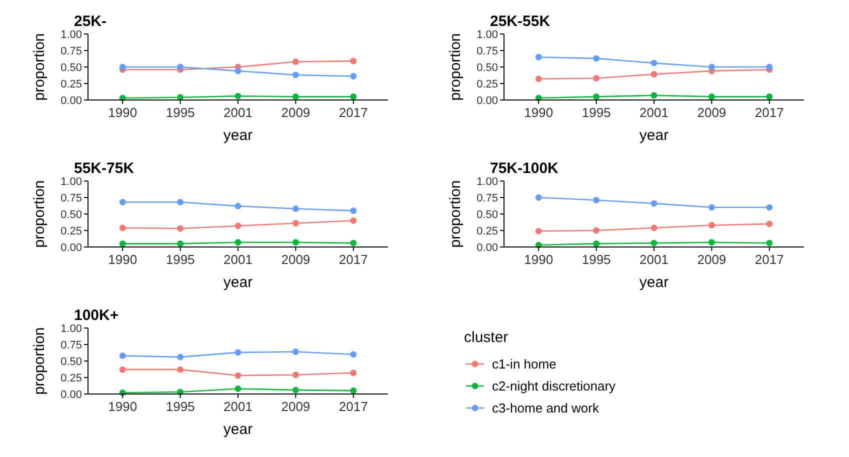  I want to click on legend-label: c2-night discretionary, so click(554, 386).